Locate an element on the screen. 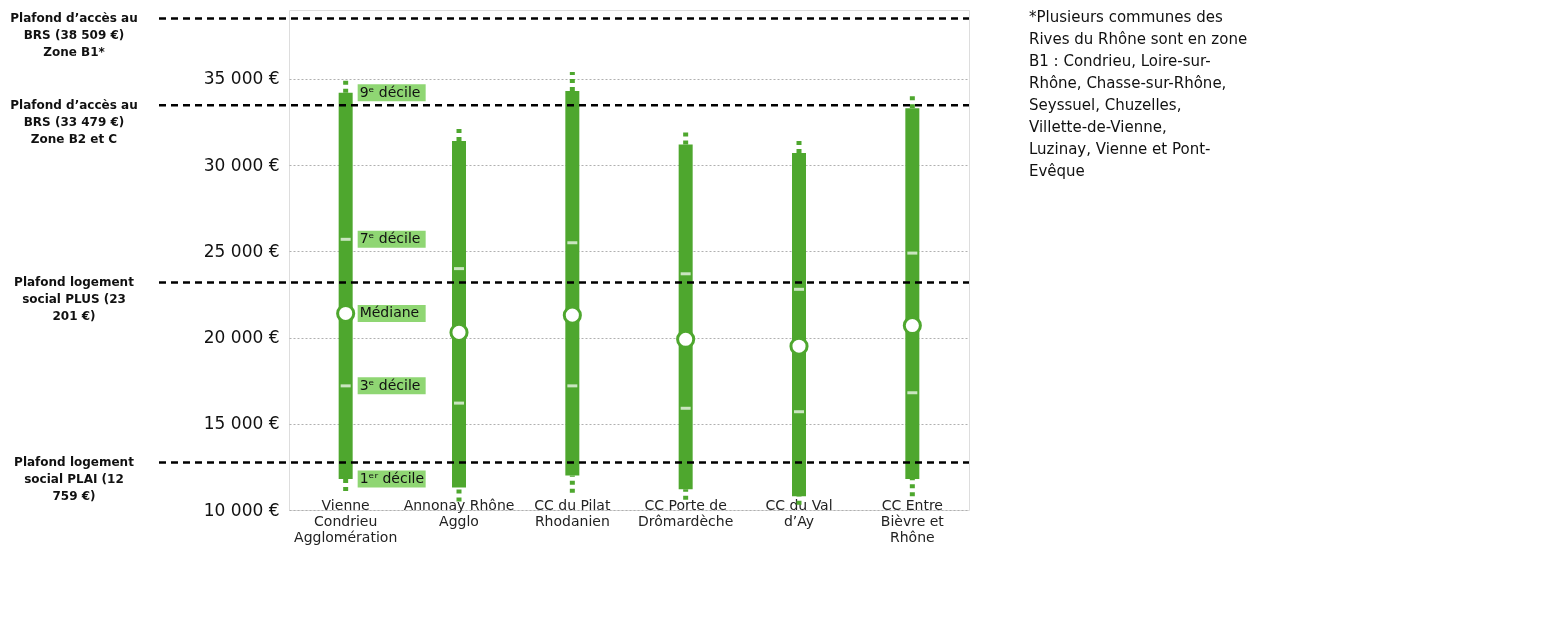 The image size is (1547, 624). ref-line-label: Plafond d’accès au BRS (38 509 €) Zone B1* is located at coordinates (74, 35).